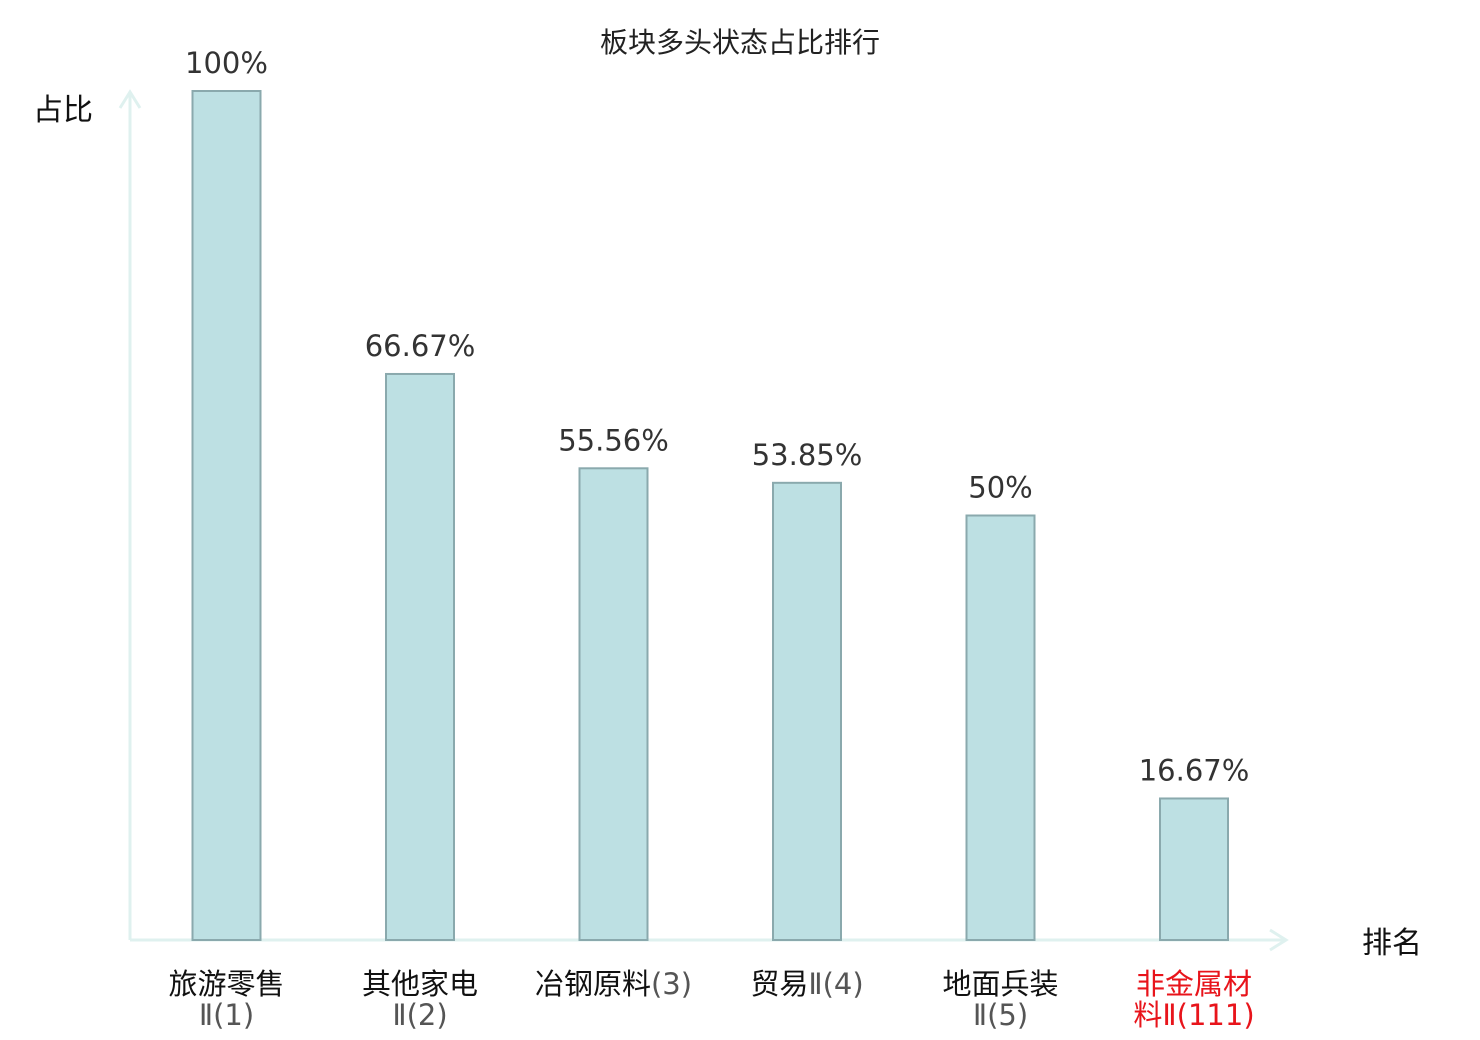 The height and width of the screenshot is (1040, 1480). What do you see at coordinates (835, 984) in the screenshot?
I see `x-tick-label-rank: Ⅱ(4)` at bounding box center [835, 984].